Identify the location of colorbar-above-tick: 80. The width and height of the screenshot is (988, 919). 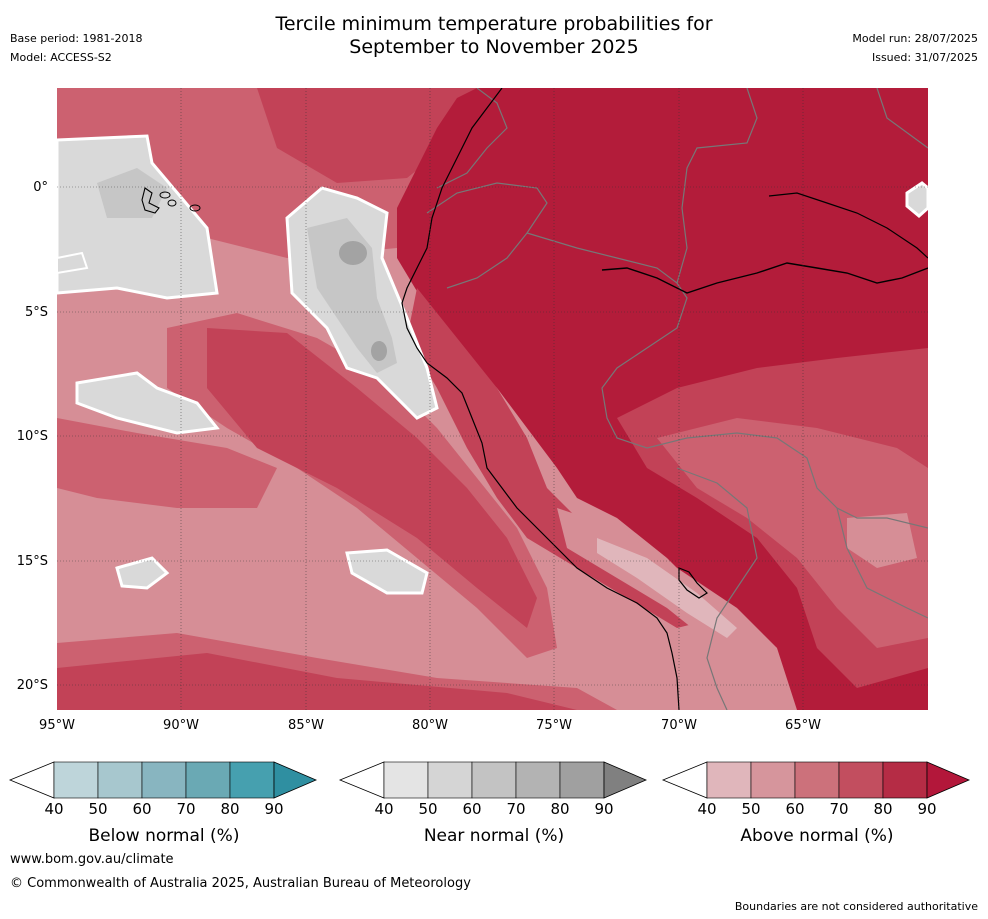
(883, 809).